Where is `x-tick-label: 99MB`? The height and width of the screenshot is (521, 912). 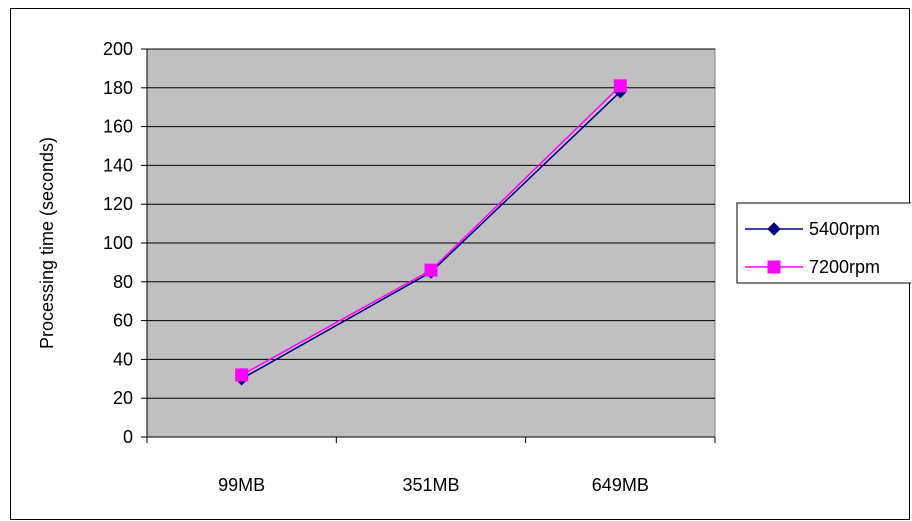 x-tick-label: 99MB is located at coordinates (241, 485).